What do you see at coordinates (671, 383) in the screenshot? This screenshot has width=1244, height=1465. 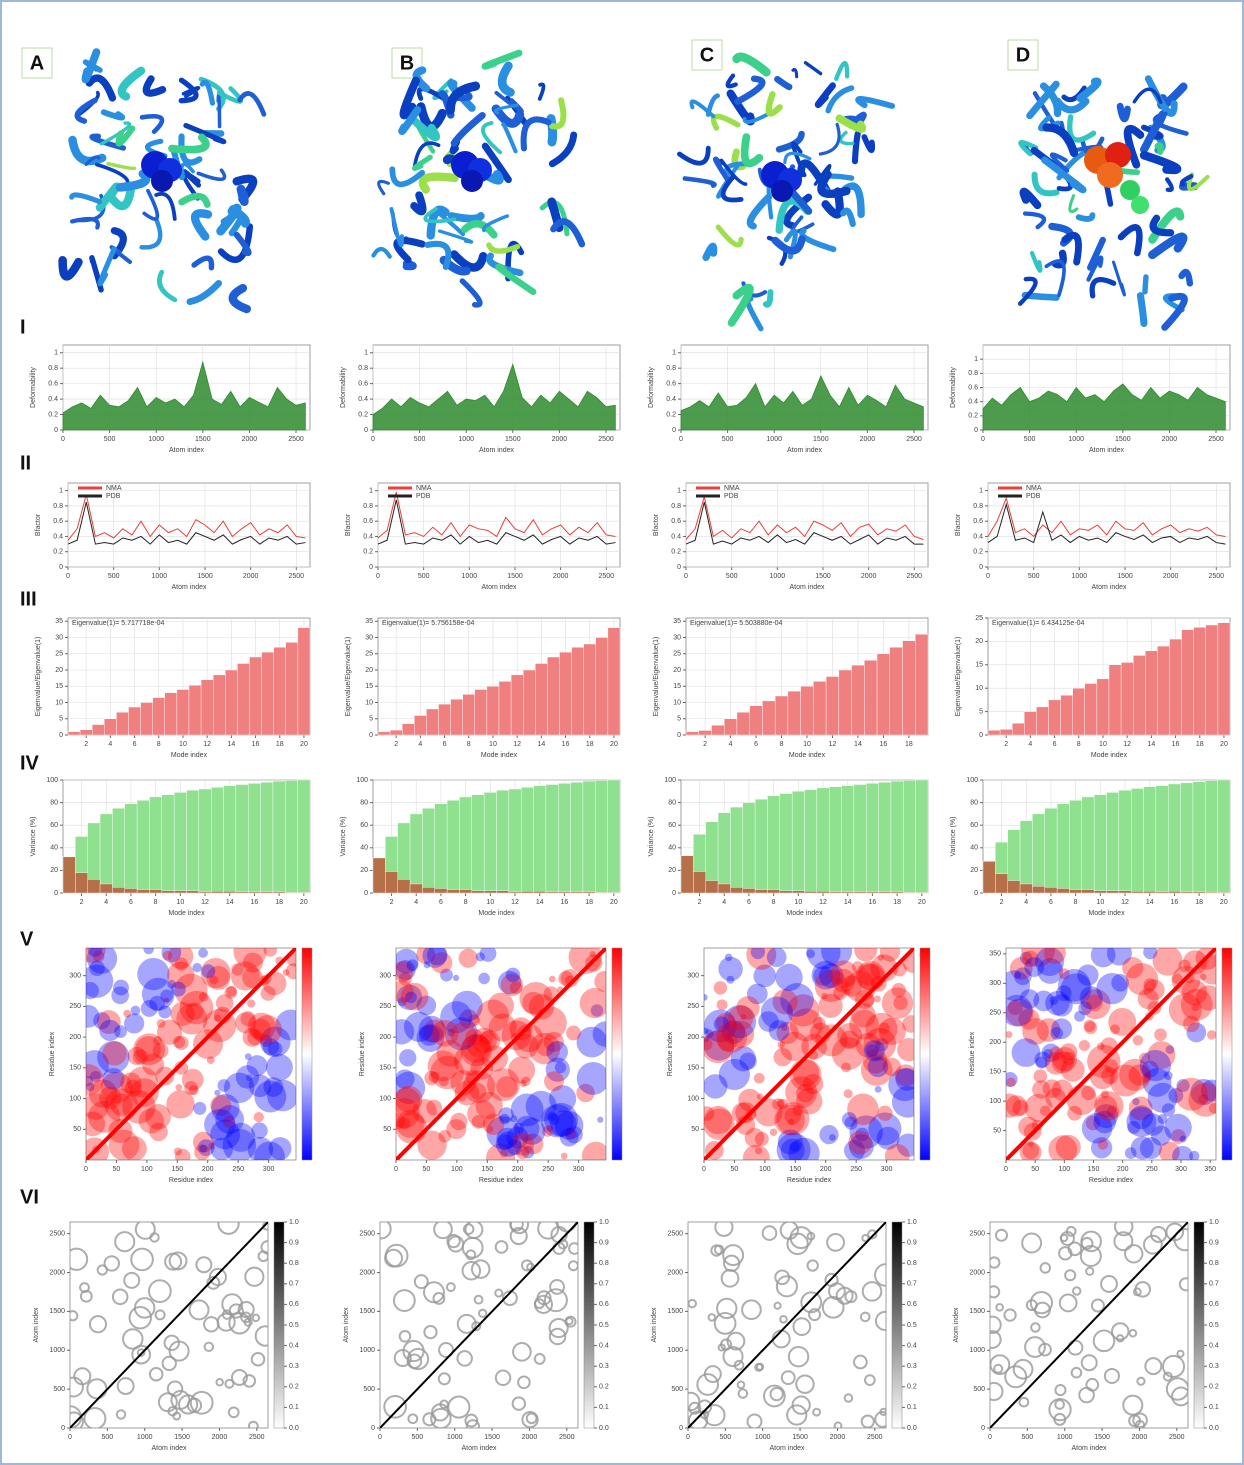 I see `y-tick-label: 0.6` at bounding box center [671, 383].